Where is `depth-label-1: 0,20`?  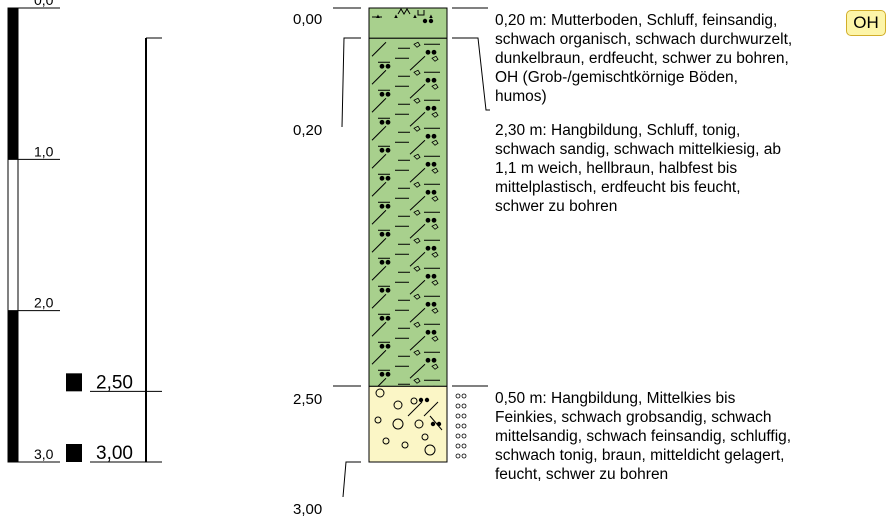
depth-label-1: 0,20 is located at coordinates (307, 130).